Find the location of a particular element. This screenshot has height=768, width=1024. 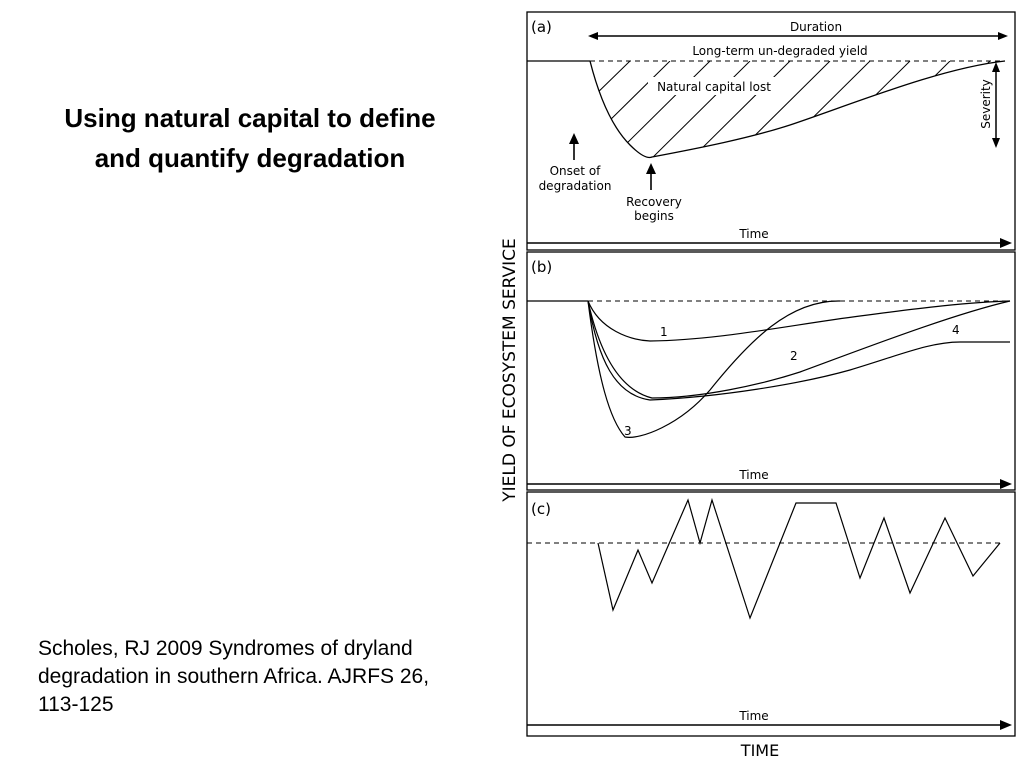

onset-label-line1: Onset of is located at coordinates (576, 171).